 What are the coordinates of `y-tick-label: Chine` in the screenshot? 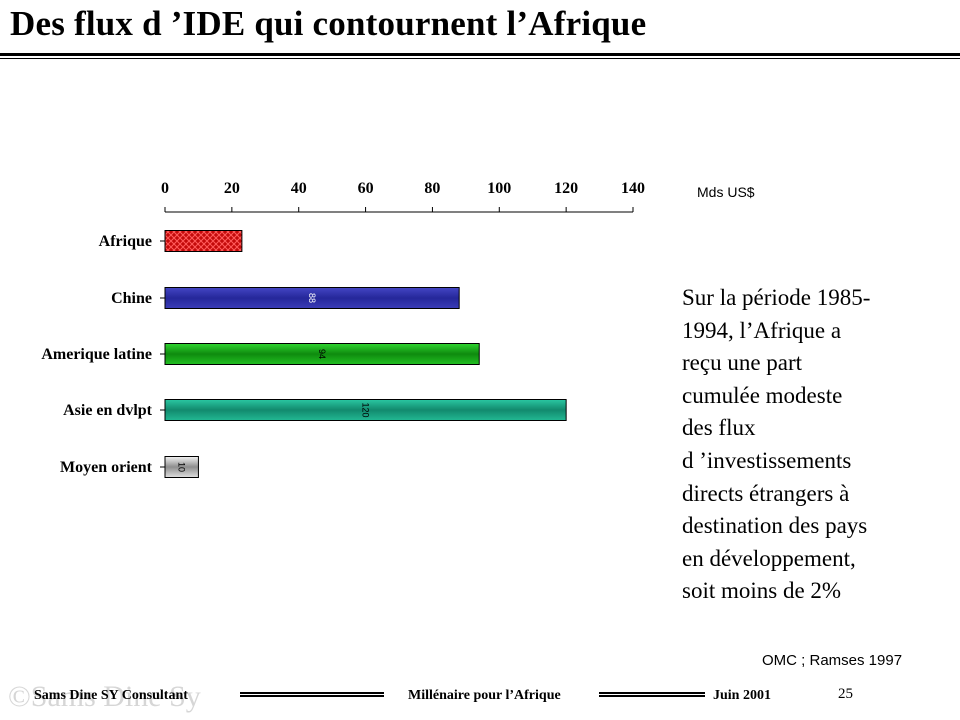 It's located at (131, 298).